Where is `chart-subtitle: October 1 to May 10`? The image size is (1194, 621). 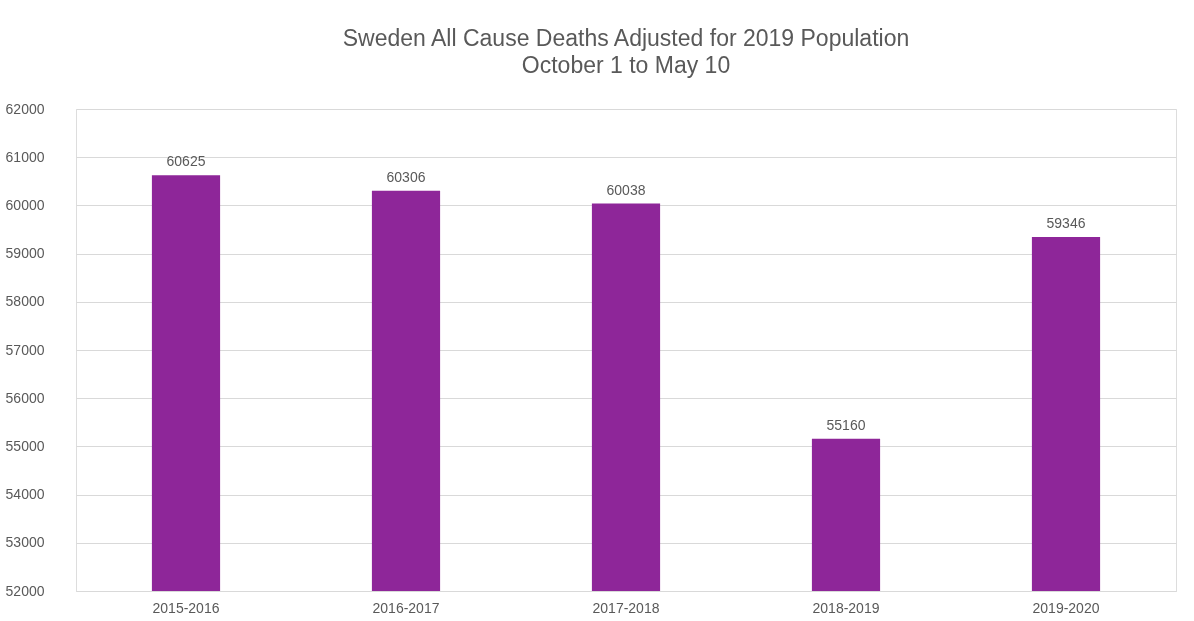
chart-subtitle: October 1 to May 10 is located at coordinates (626, 65).